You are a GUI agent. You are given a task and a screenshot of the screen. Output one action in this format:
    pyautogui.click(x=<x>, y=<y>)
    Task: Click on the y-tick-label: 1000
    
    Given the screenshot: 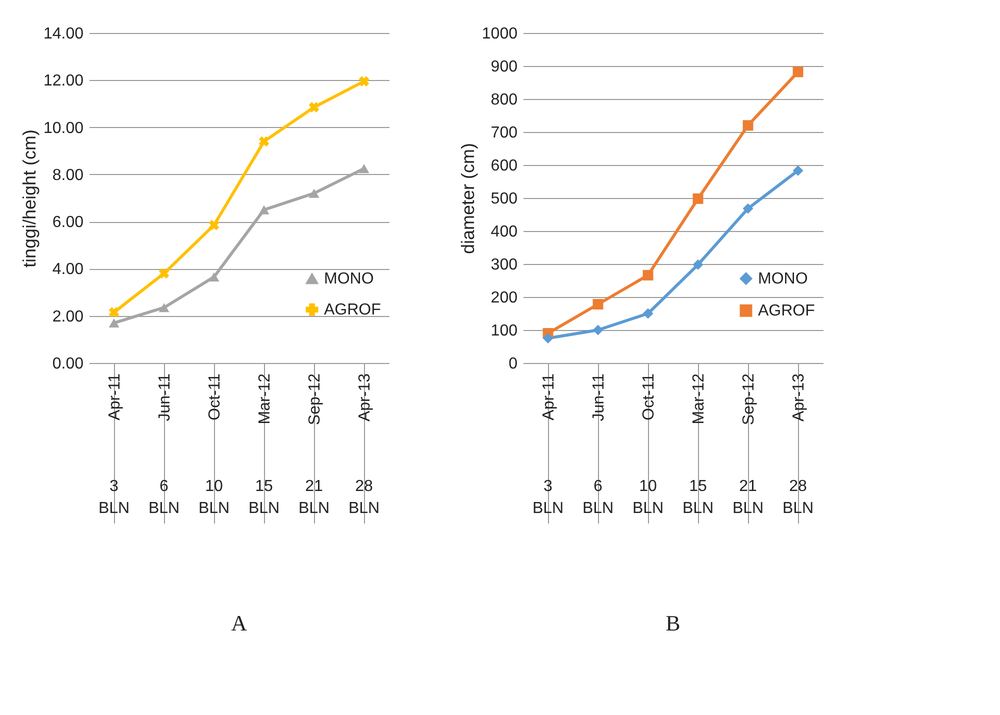 What is the action you would take?
    pyautogui.click(x=500, y=34)
    